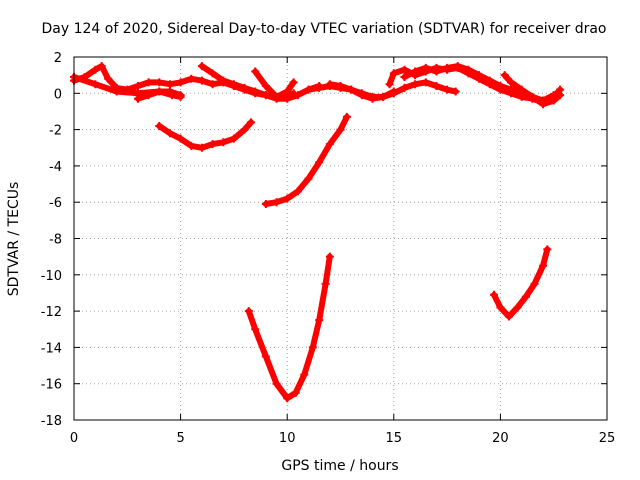 The image size is (640, 480). What do you see at coordinates (607, 438) in the screenshot?
I see `x-tick-label: 25` at bounding box center [607, 438].